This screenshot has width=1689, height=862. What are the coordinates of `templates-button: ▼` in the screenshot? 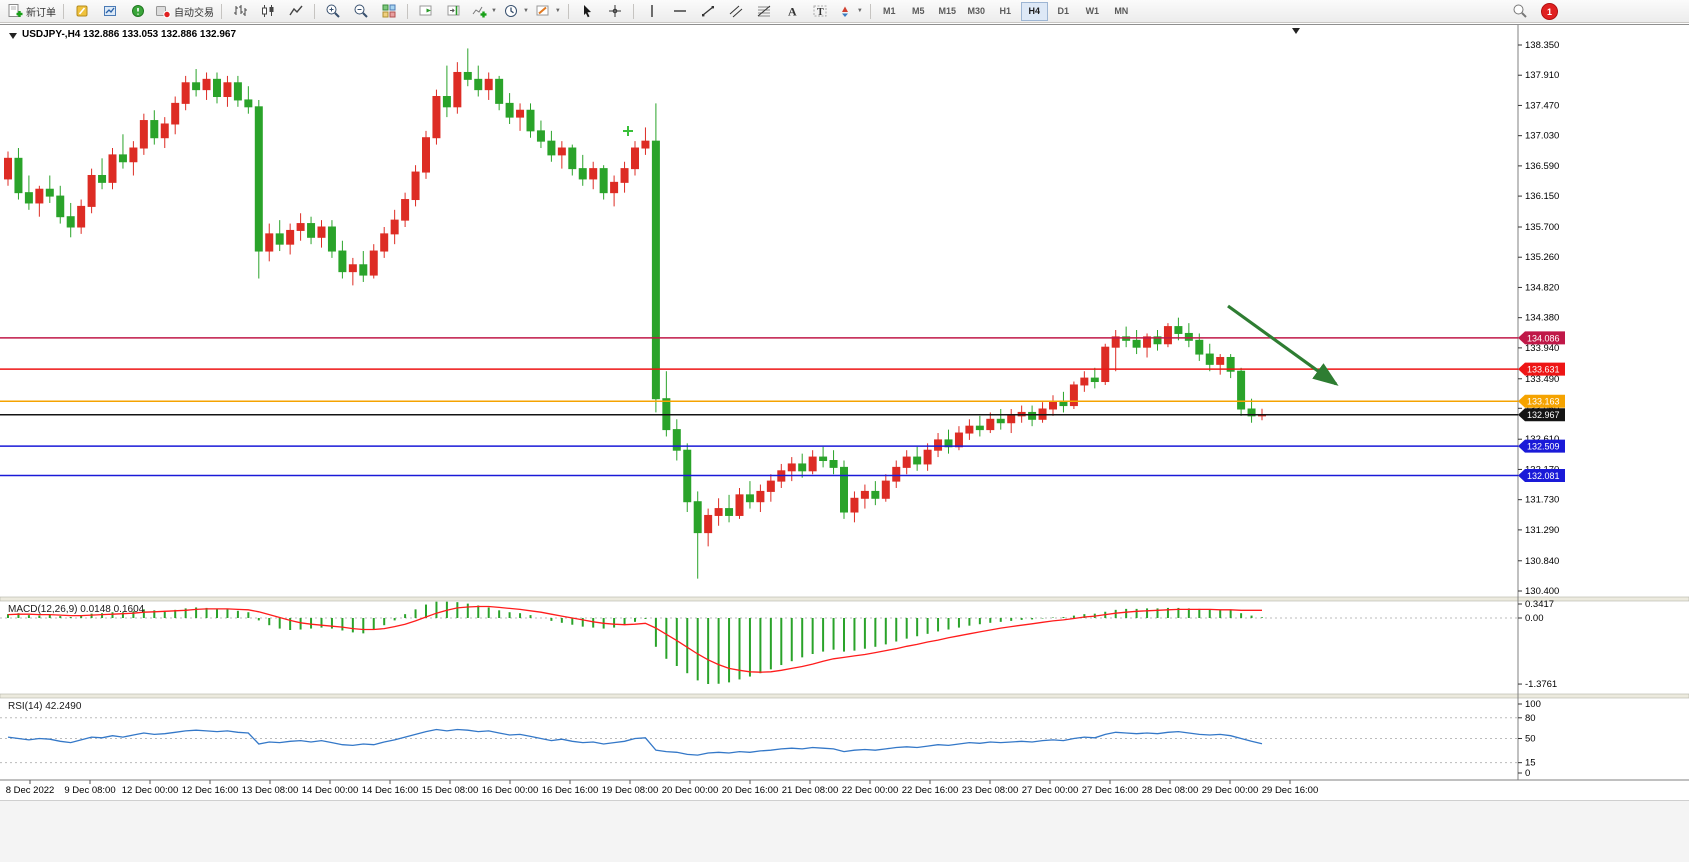 It's located at (548, 11).